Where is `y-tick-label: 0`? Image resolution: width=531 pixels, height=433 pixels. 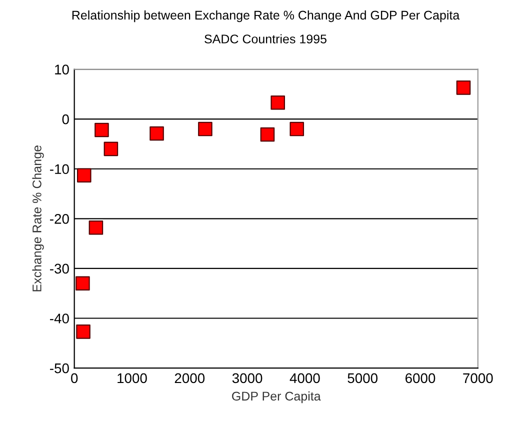
y-tick-label: 0 is located at coordinates (65, 119).